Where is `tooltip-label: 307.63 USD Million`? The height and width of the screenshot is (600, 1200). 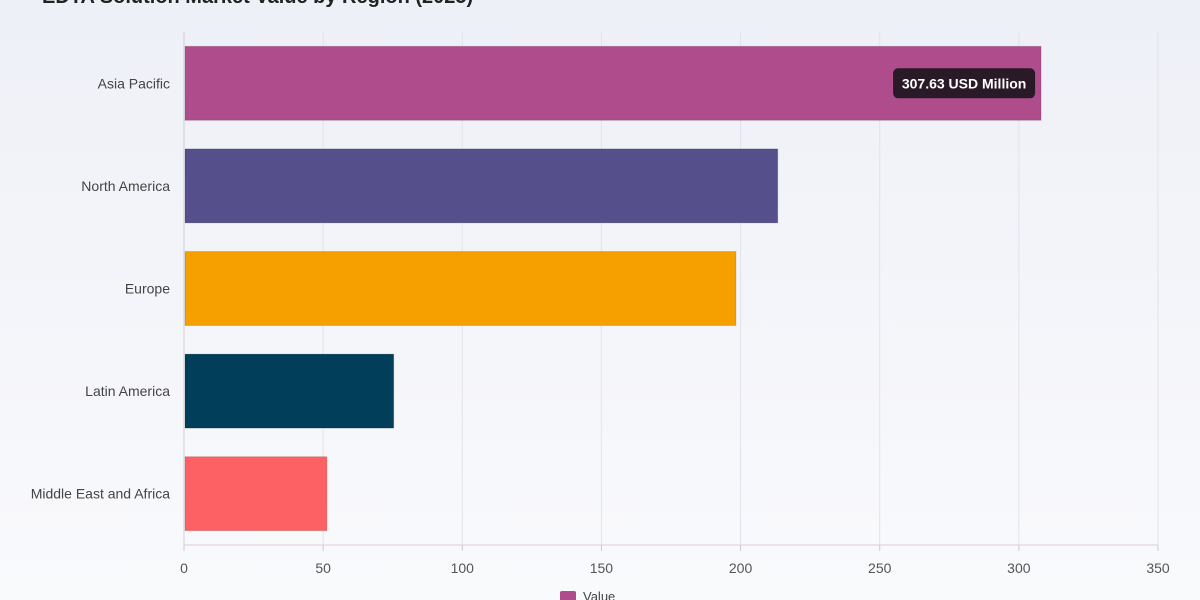 tooltip-label: 307.63 USD Million is located at coordinates (964, 83).